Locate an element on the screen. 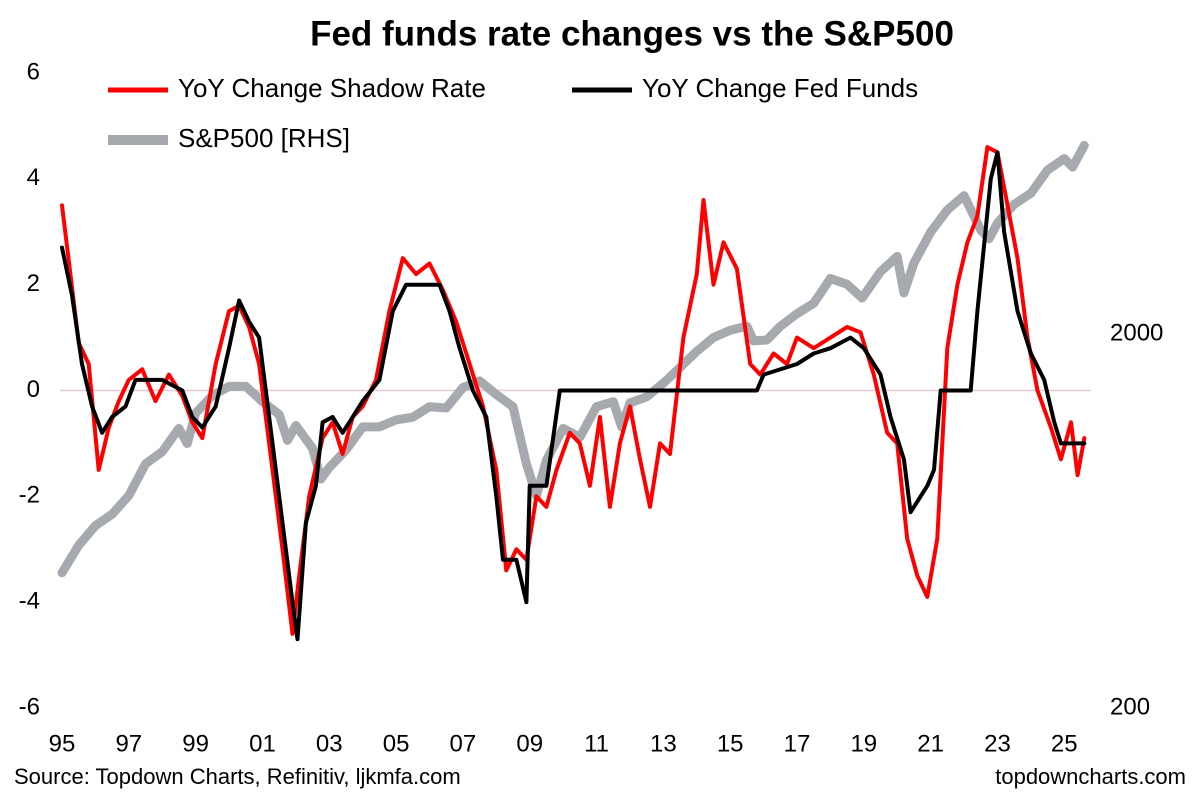 The height and width of the screenshot is (796, 1200). x-tick-label: 17 is located at coordinates (797, 743).